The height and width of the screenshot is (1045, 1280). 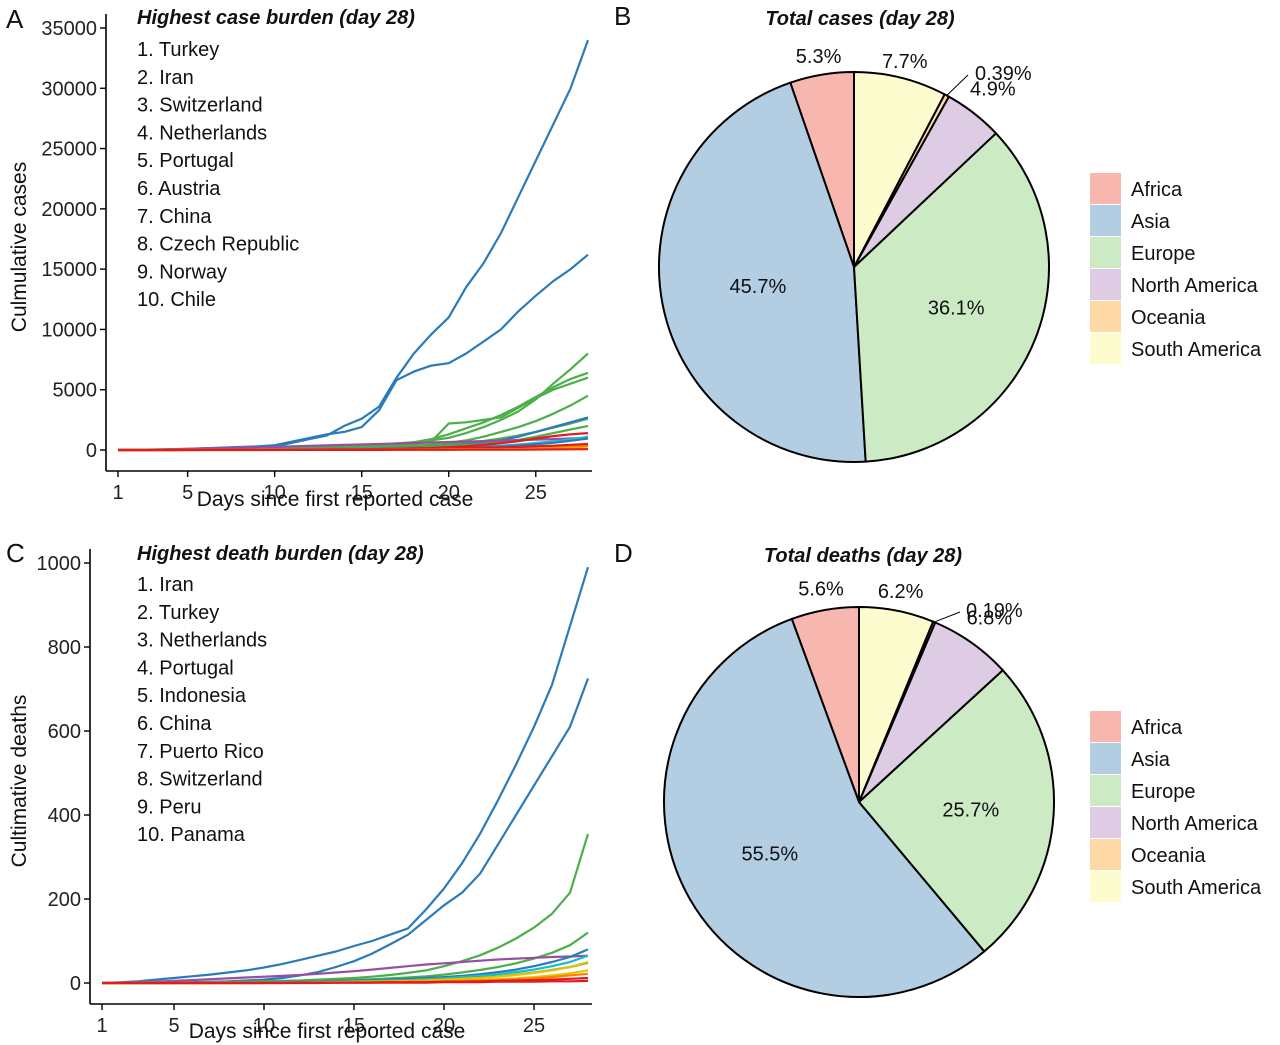 What do you see at coordinates (956, 309) in the screenshot?
I see `pie-label: 36.1%` at bounding box center [956, 309].